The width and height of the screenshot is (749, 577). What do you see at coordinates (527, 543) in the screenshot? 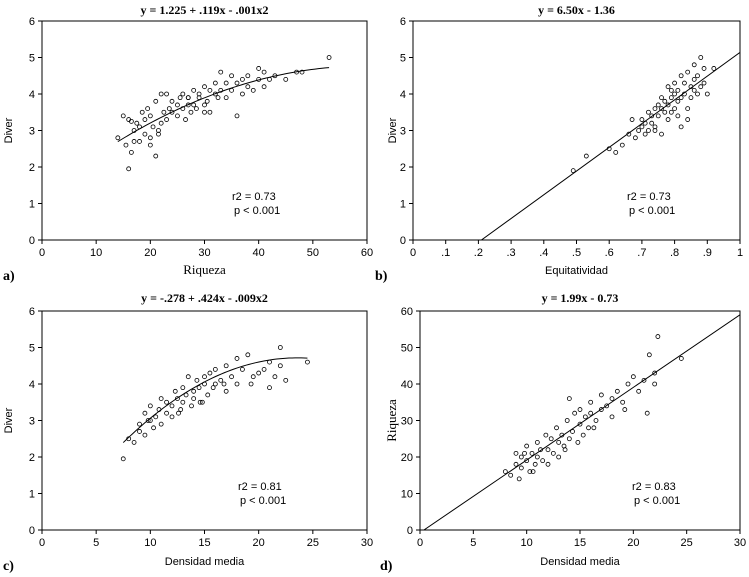
I see `x-tick-label: 10` at bounding box center [527, 543].